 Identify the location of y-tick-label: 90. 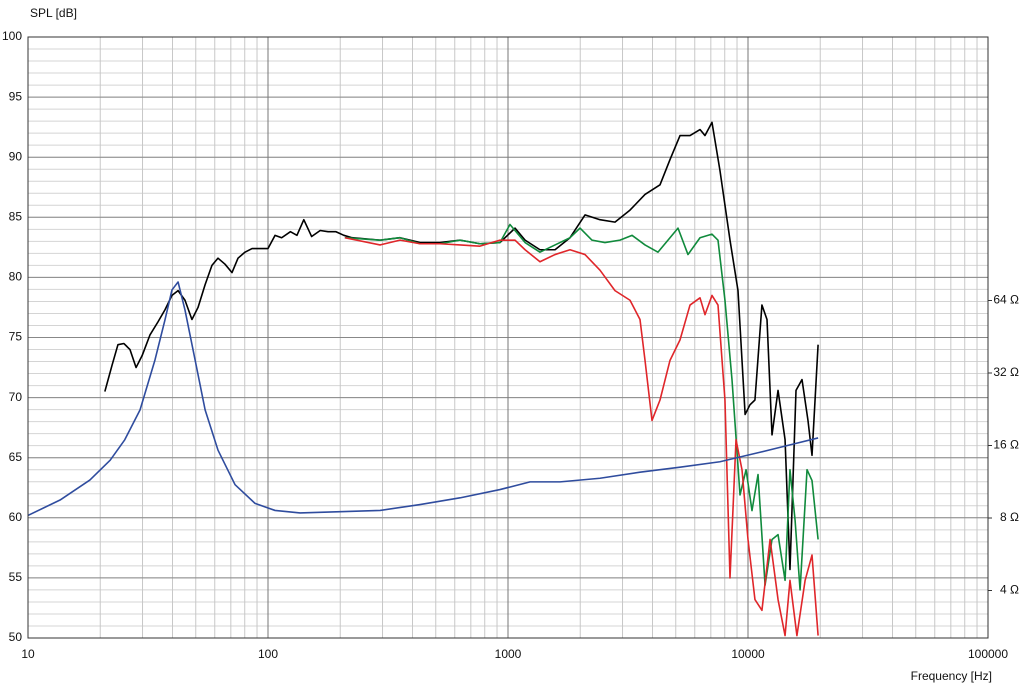
(16, 156).